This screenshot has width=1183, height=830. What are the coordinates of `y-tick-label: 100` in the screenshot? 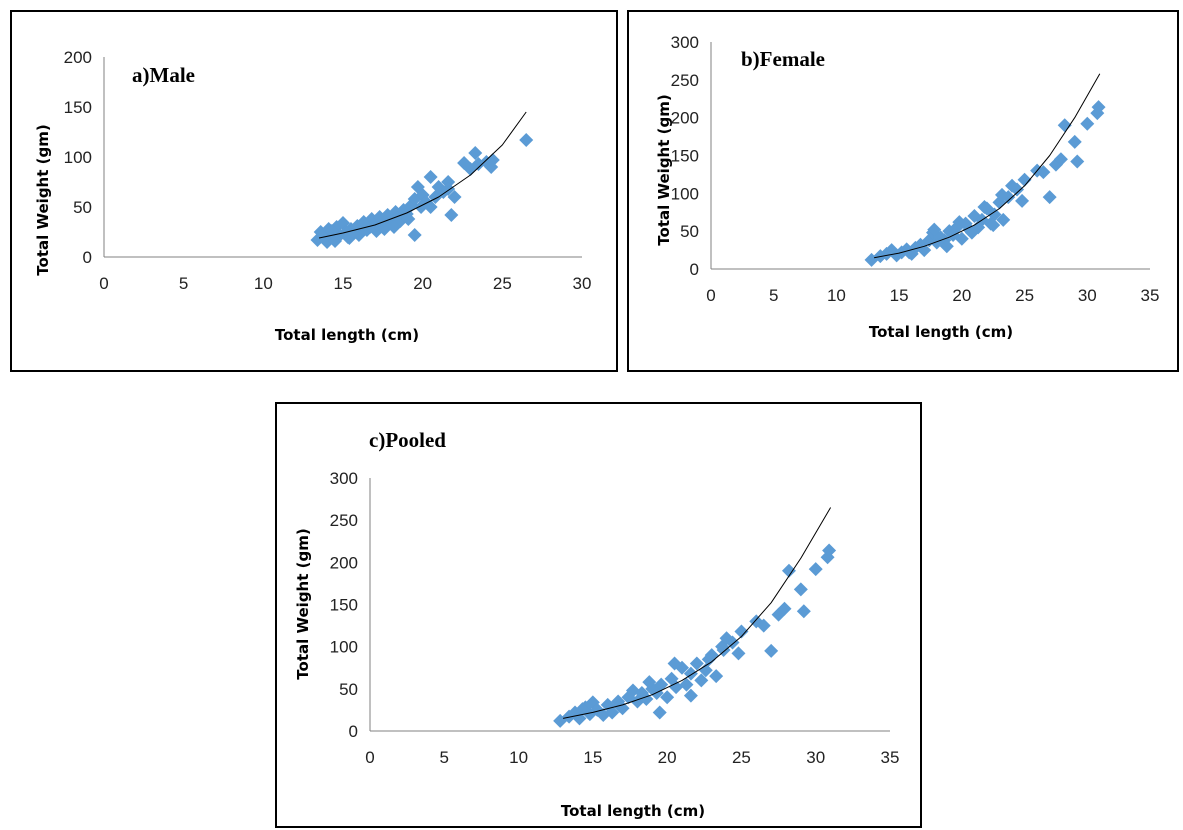 It's located at (78, 157).